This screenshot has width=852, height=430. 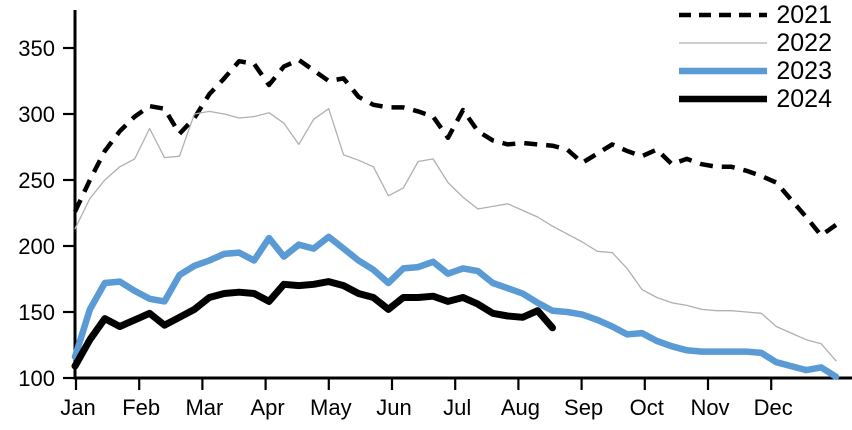 I want to click on y-tick-label: 200, so click(x=36, y=246).